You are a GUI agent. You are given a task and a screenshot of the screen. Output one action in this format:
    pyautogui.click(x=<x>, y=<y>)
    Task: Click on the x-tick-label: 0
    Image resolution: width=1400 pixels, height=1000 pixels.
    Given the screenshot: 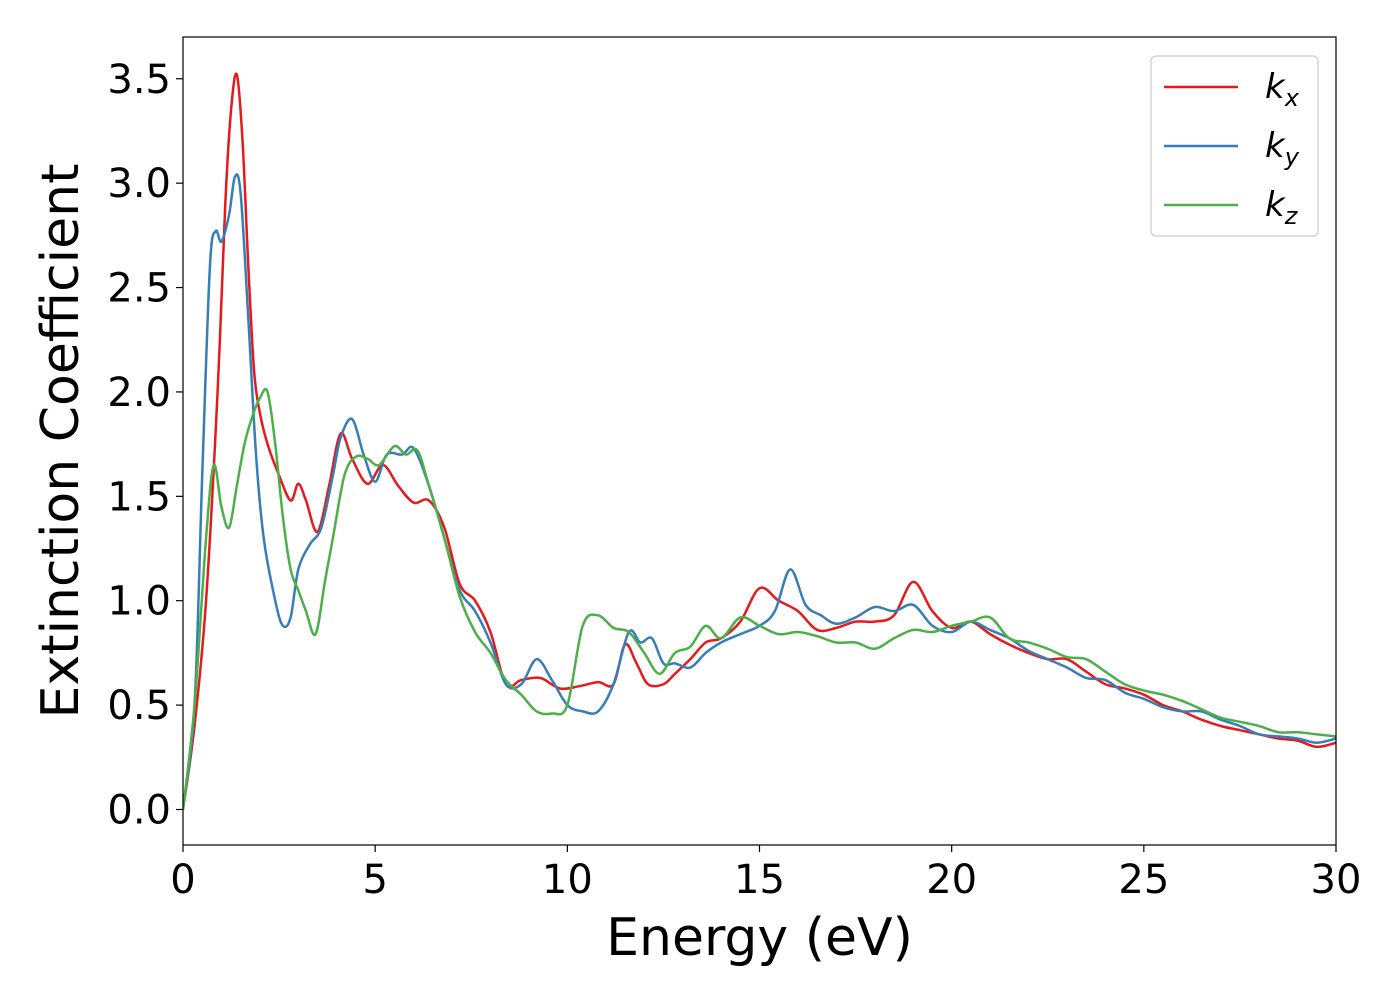 What is the action you would take?
    pyautogui.click(x=182, y=880)
    